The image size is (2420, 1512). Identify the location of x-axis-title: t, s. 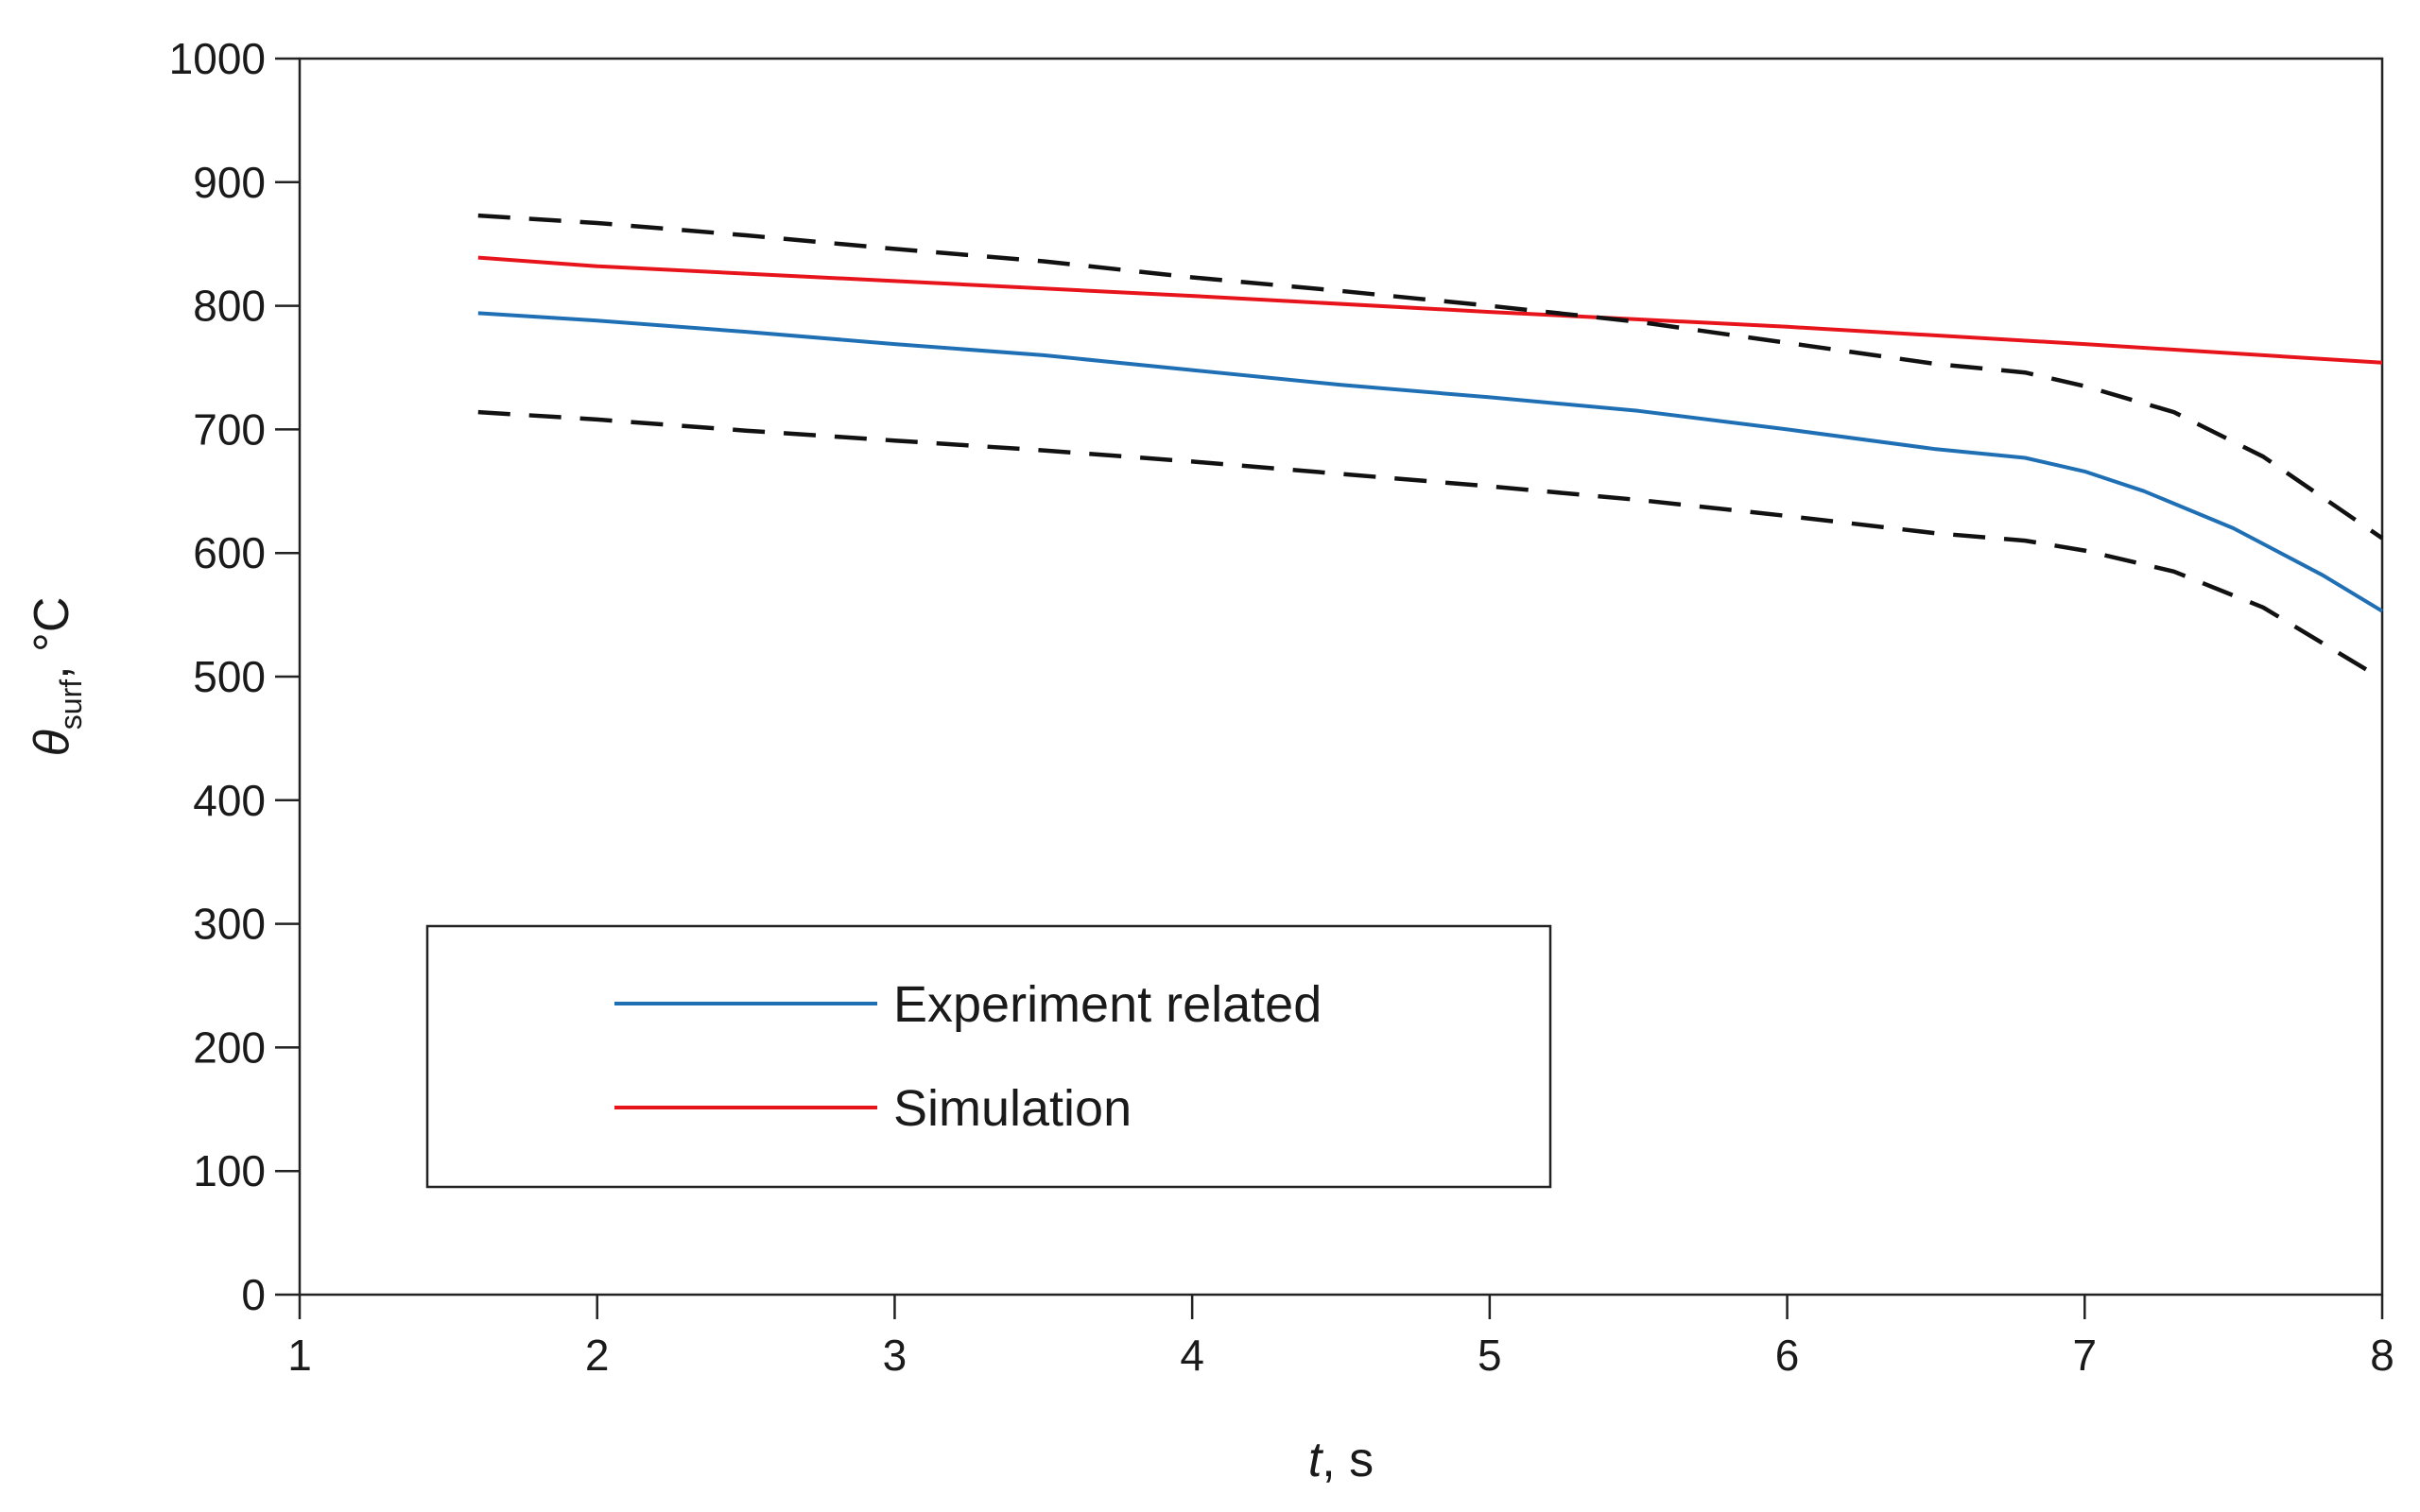
(1341, 1460).